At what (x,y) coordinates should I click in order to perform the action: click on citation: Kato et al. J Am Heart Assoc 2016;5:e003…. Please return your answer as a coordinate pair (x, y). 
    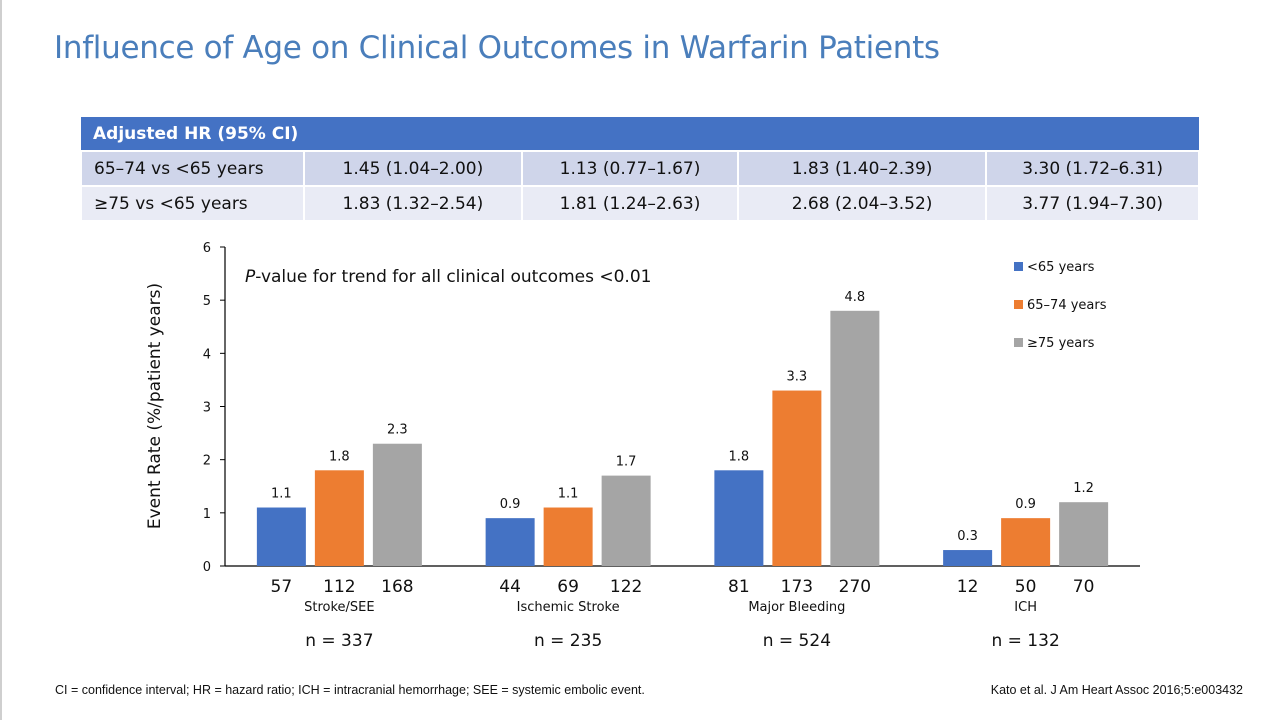
    Looking at the image, I should click on (1116, 690).